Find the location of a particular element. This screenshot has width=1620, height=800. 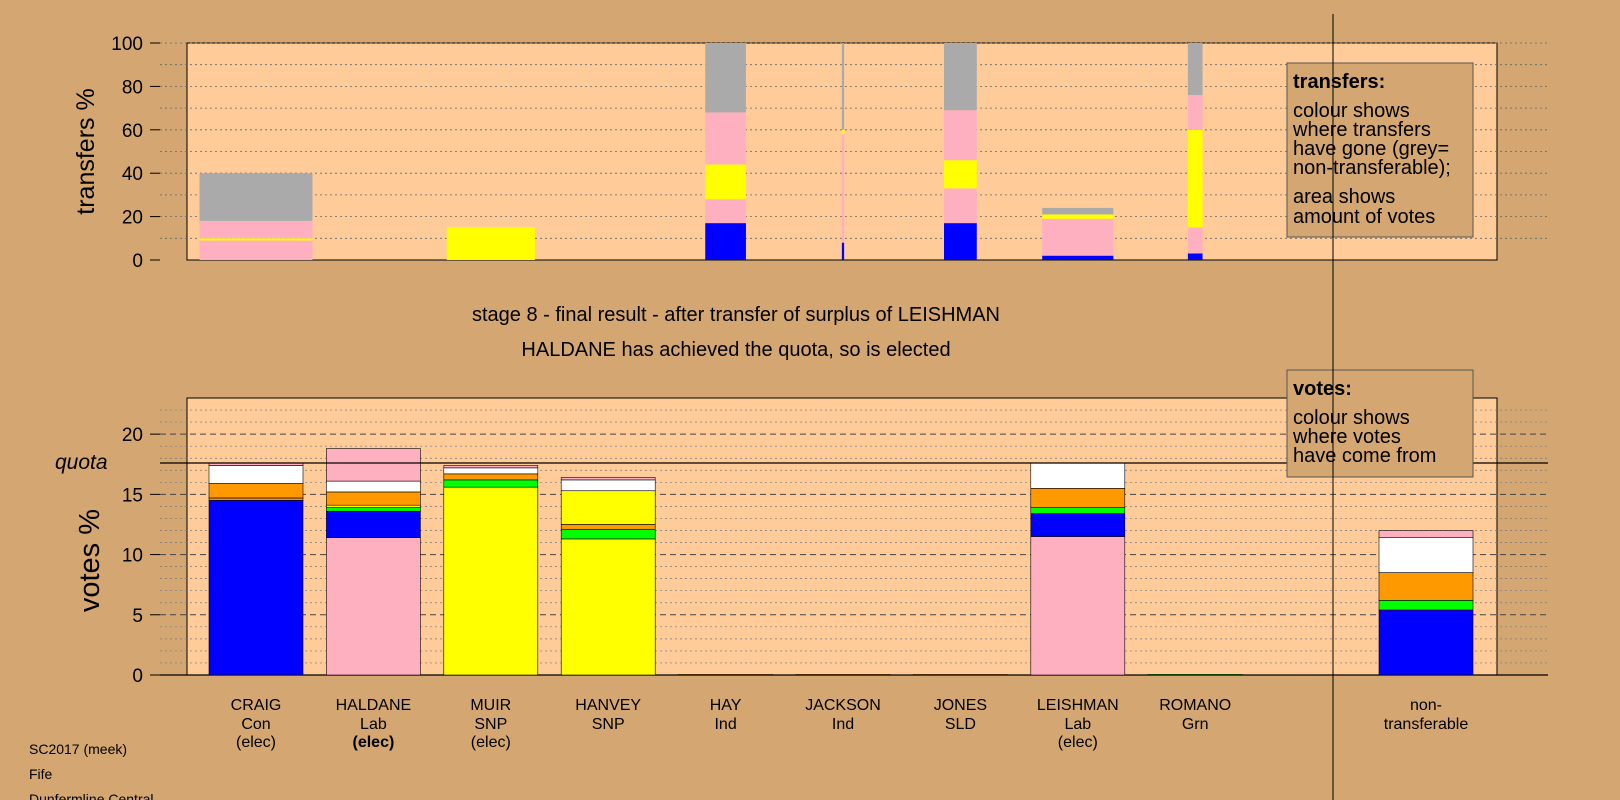

nontransferable-label: non- is located at coordinates (1426, 705).